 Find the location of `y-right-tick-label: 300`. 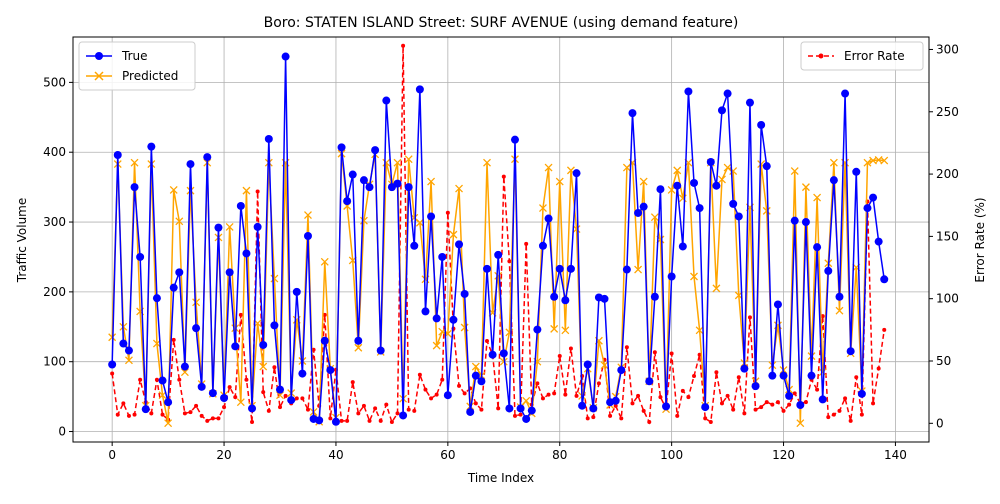

y-right-tick-label: 300 is located at coordinates (947, 49).